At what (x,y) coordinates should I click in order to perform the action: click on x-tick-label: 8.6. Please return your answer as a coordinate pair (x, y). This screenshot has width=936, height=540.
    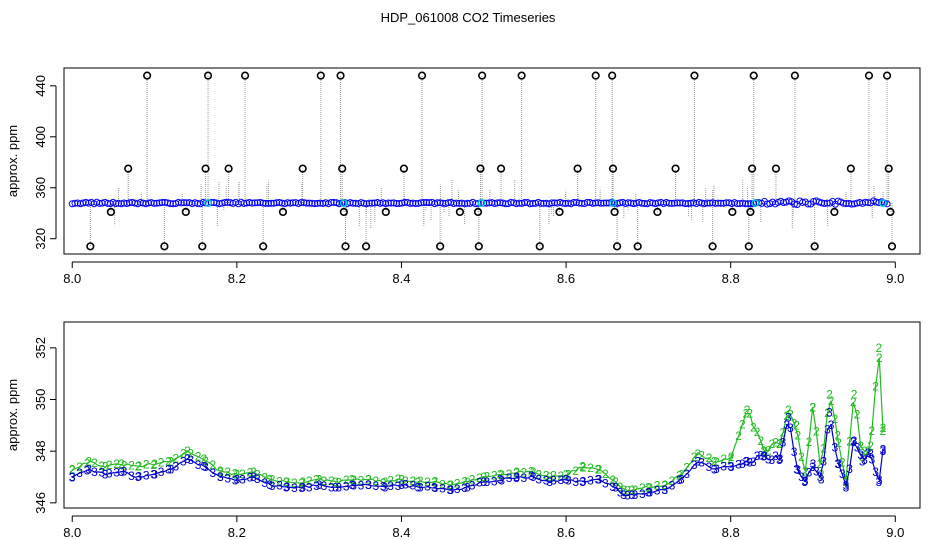
    Looking at the image, I should click on (566, 532).